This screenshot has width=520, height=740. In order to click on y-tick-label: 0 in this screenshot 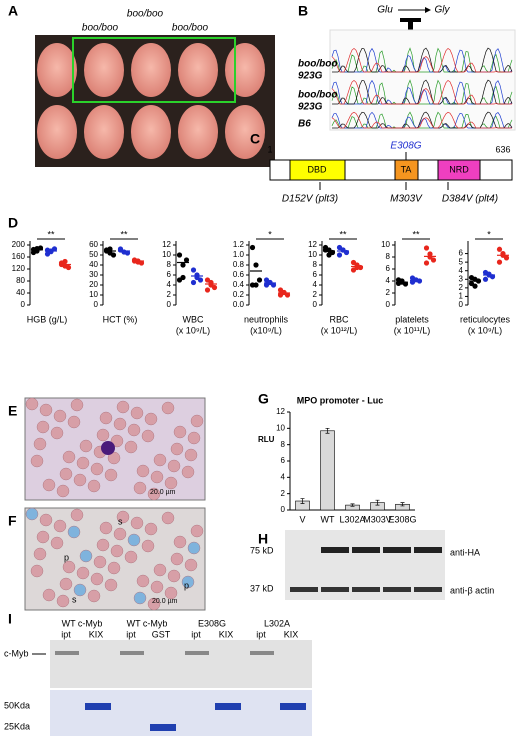, I will do `click(315, 304)`.